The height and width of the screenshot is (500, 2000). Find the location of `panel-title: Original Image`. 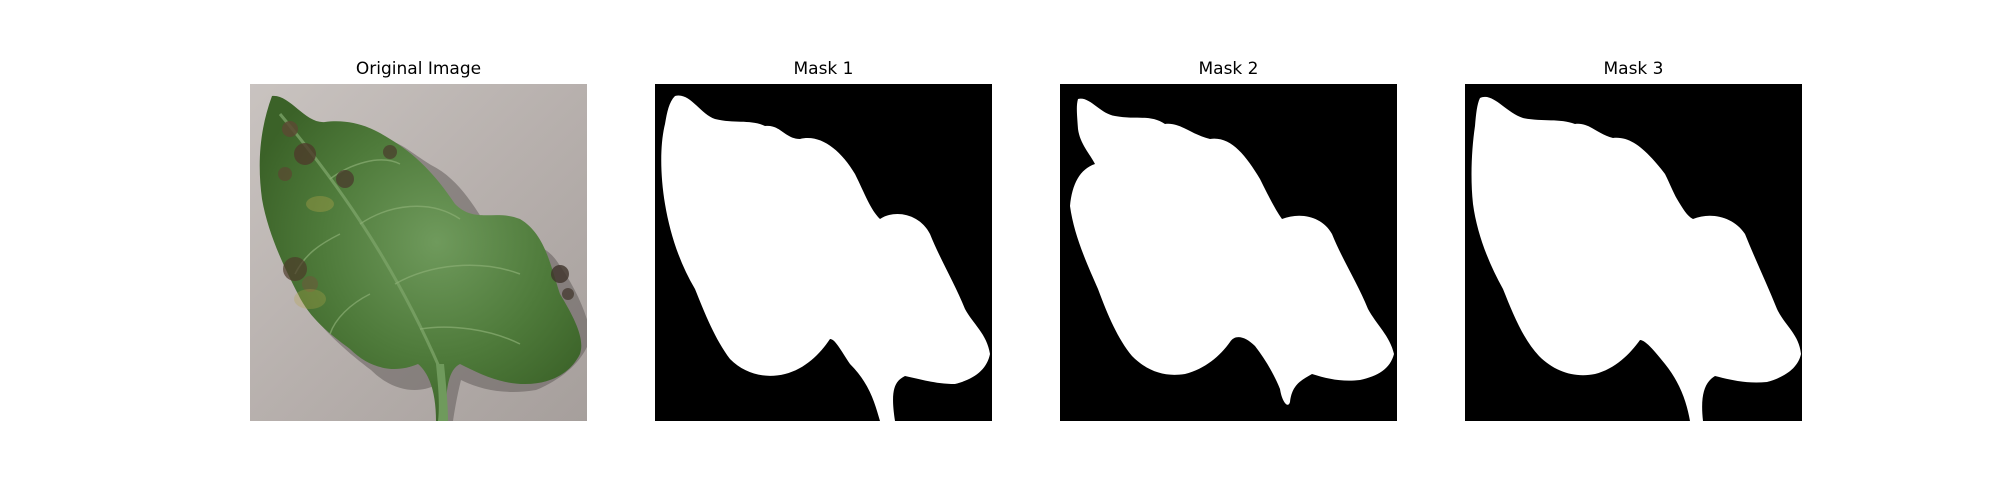

panel-title: Original Image is located at coordinates (418, 69).